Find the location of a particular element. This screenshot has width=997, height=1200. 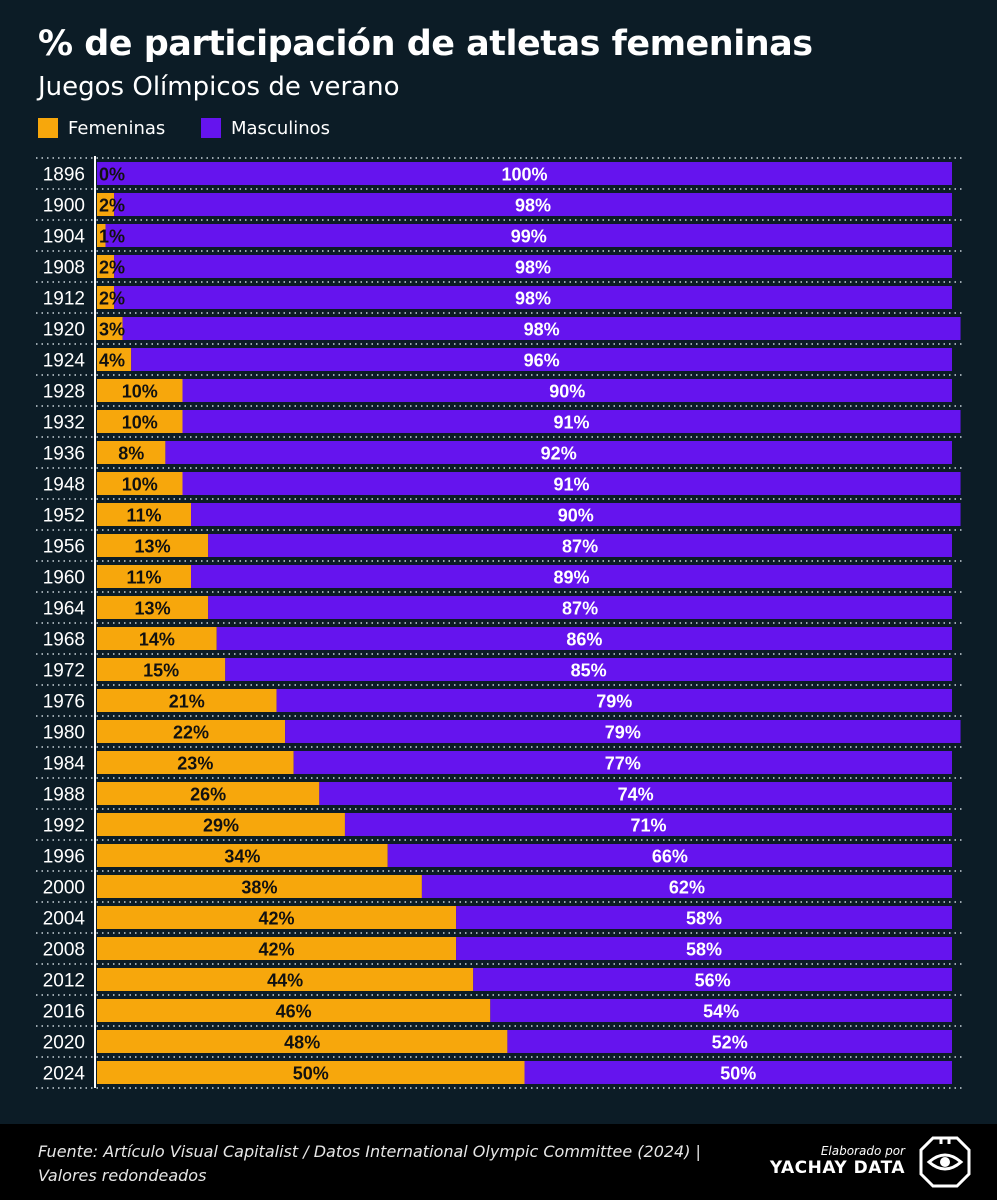

year-label: 1900 is located at coordinates (64, 206).